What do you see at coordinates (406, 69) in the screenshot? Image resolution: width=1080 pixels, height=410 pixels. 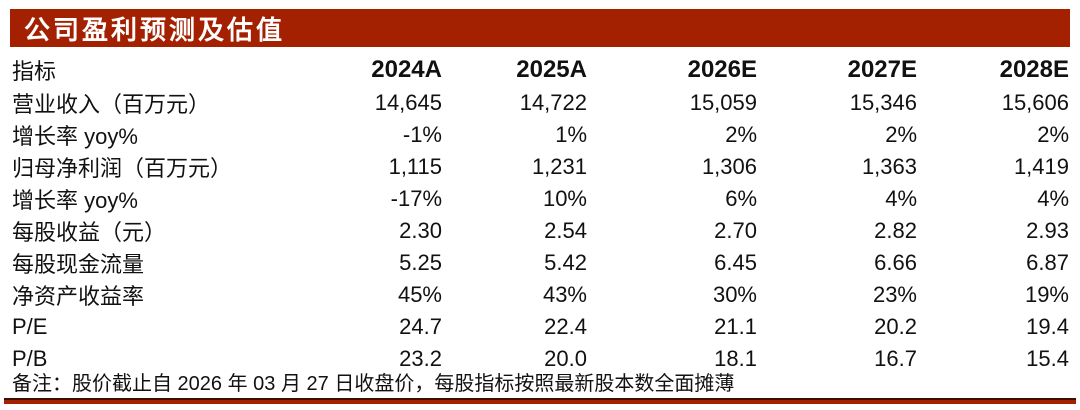 I see `col-header-2024a: 2024A` at bounding box center [406, 69].